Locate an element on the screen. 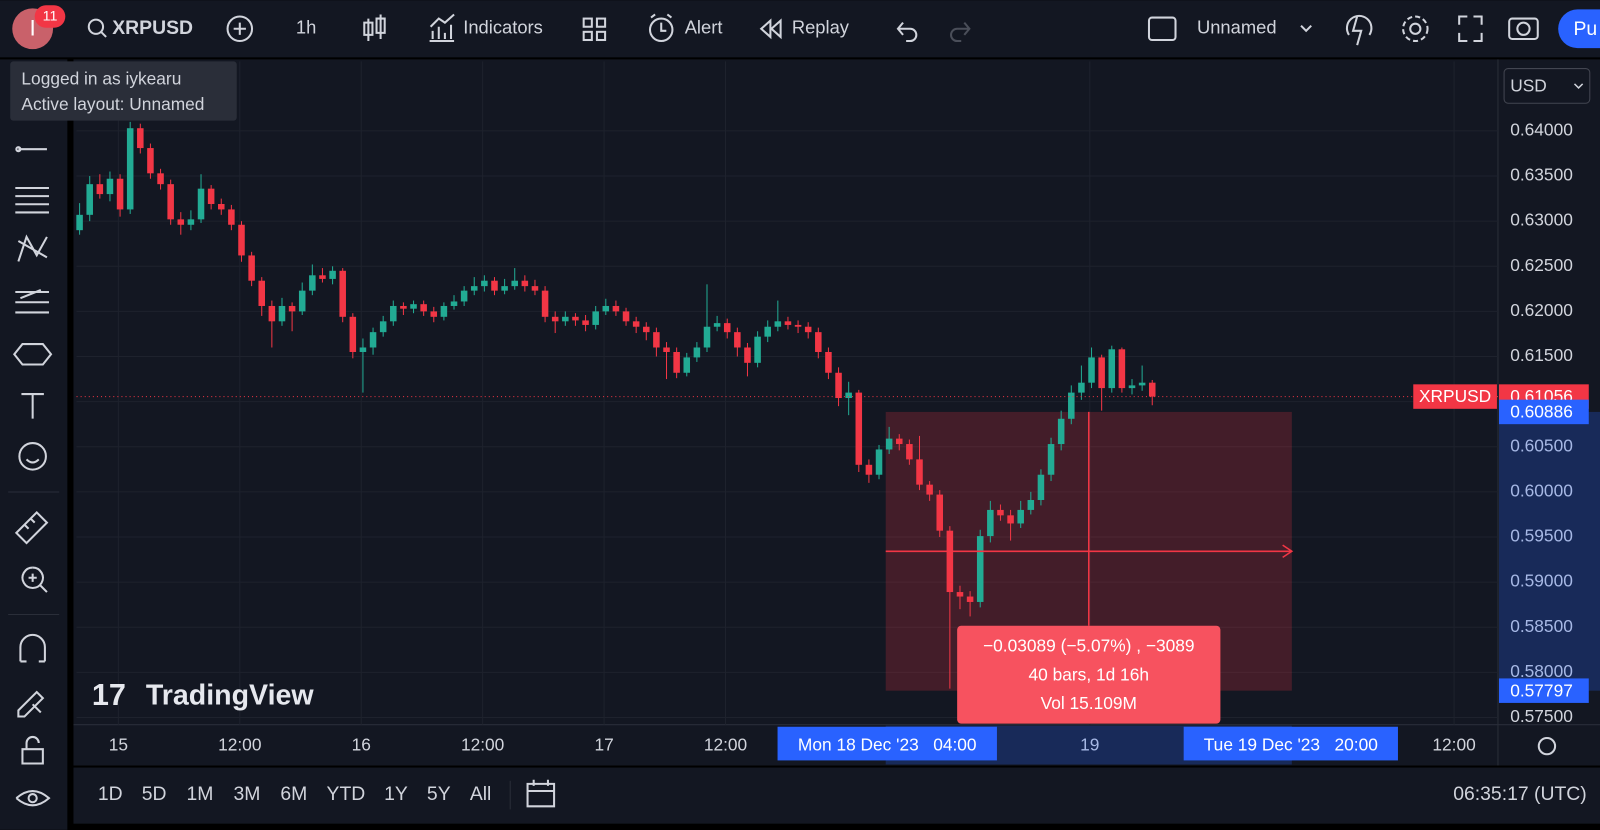 Image resolution: width=1600 pixels, height=830 pixels. lock-drawing-tool is located at coordinates (31, 704).